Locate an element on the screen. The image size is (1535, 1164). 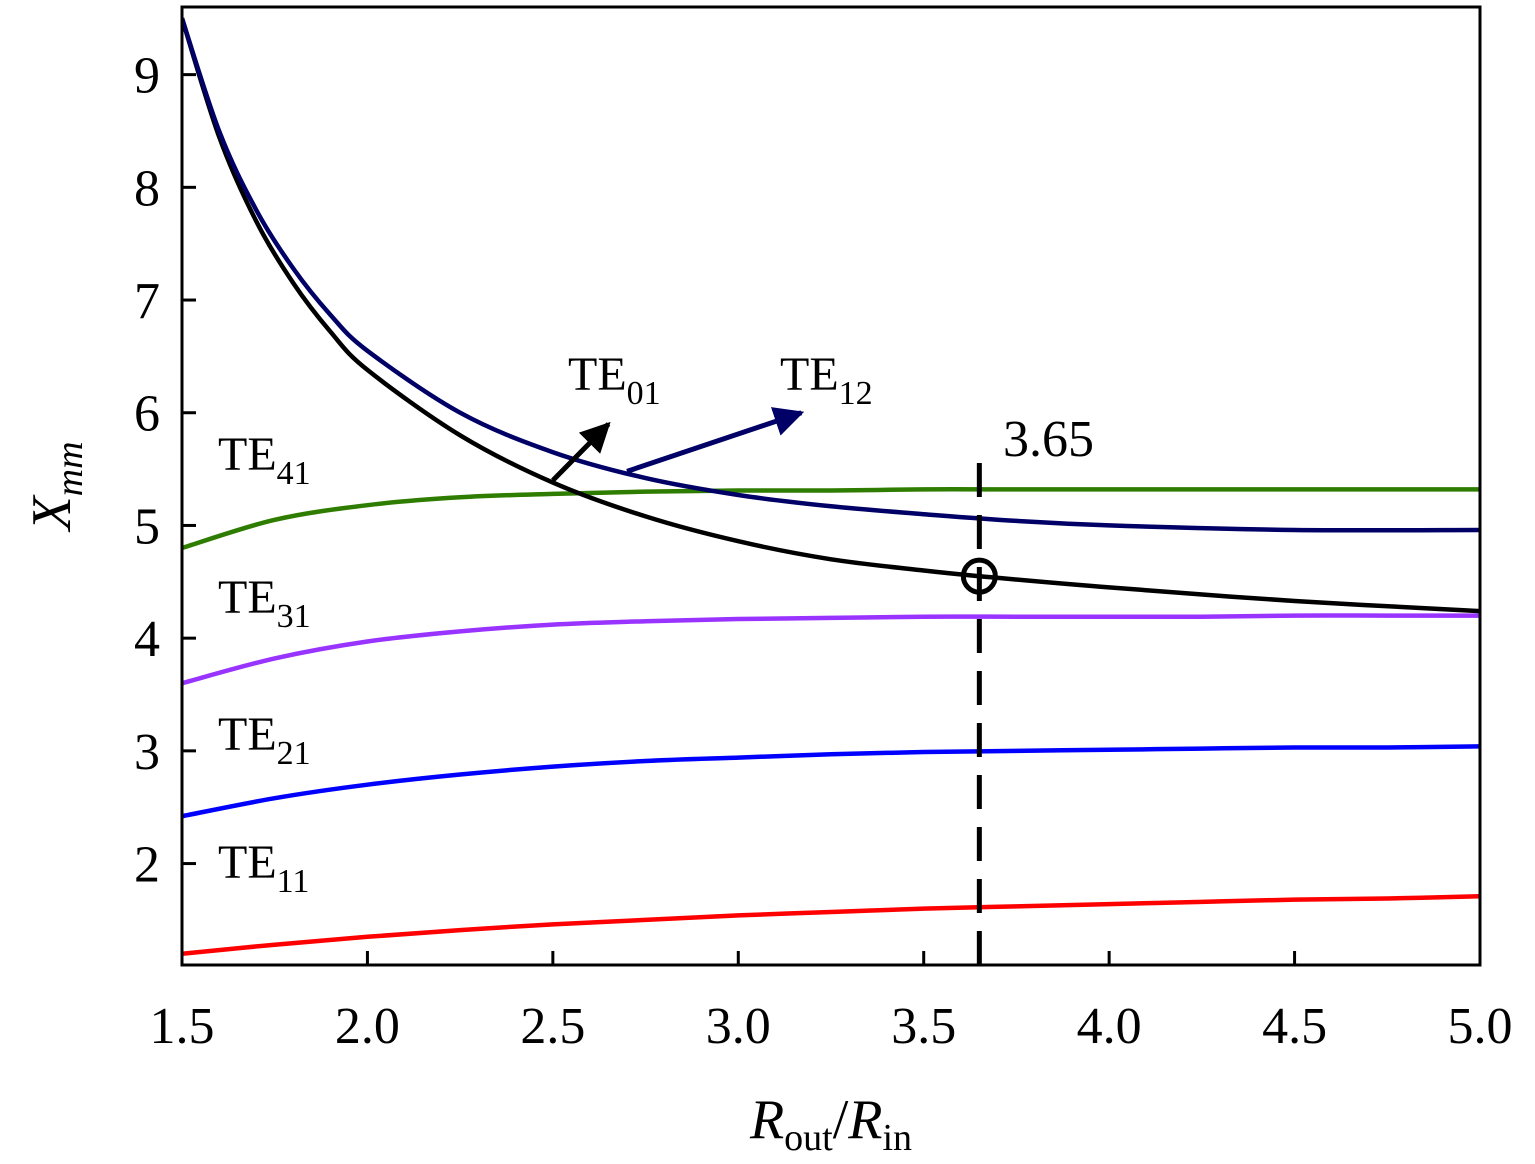
y-tick-label-5: 5 is located at coordinates (147, 526).